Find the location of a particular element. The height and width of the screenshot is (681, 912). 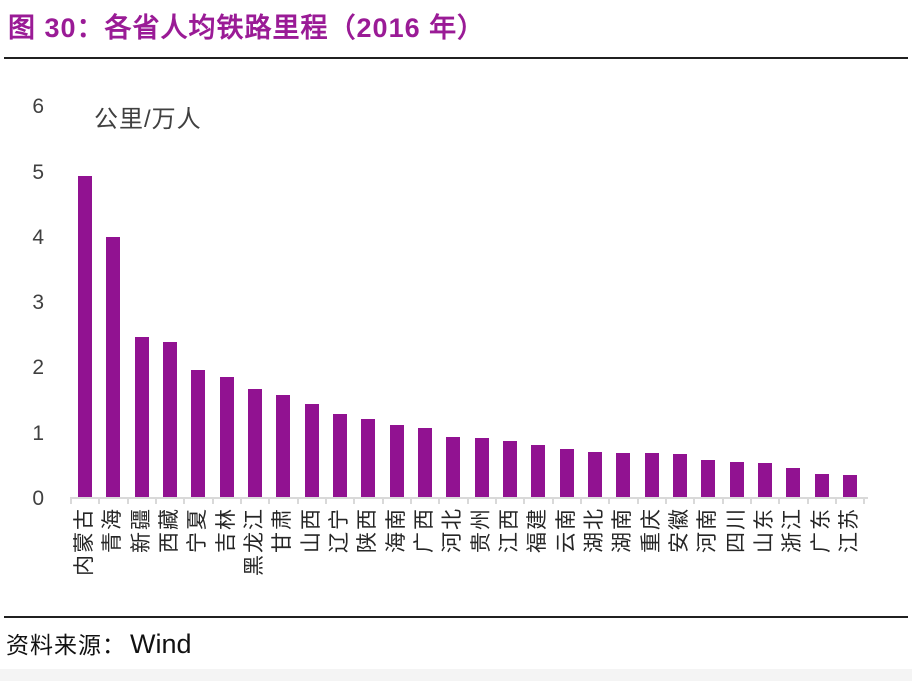

x-axis-category-label: 湖南 is located at coordinates (623, 530).